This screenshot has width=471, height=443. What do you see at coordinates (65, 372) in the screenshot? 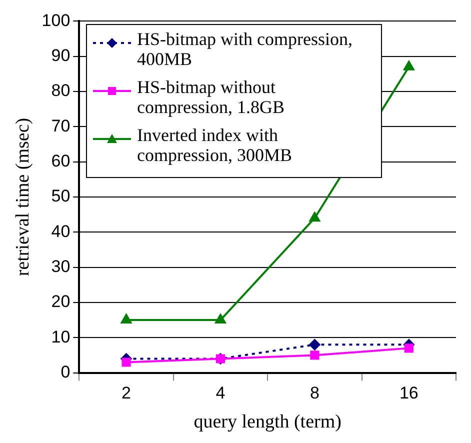
I see `y-tick-label: 0` at bounding box center [65, 372].